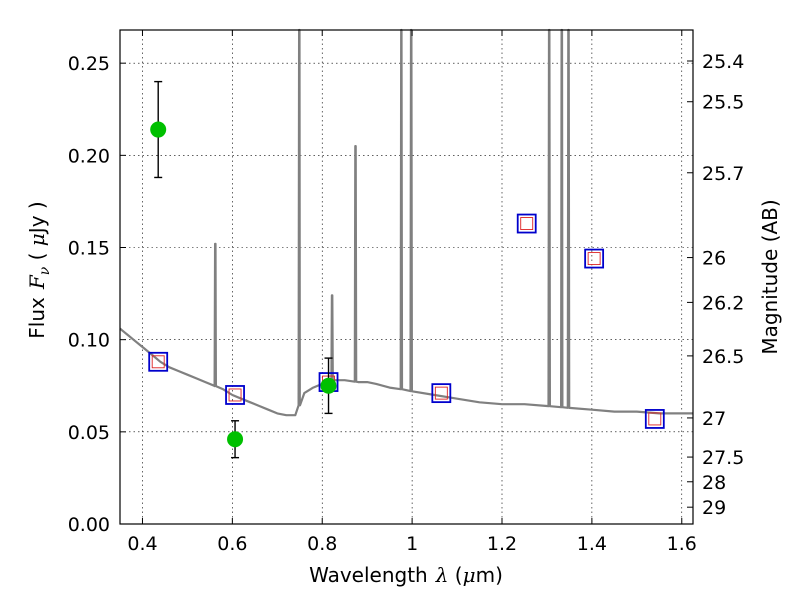 The height and width of the screenshot is (600, 800). I want to click on mag-tick-label: 26.5, so click(723, 357).